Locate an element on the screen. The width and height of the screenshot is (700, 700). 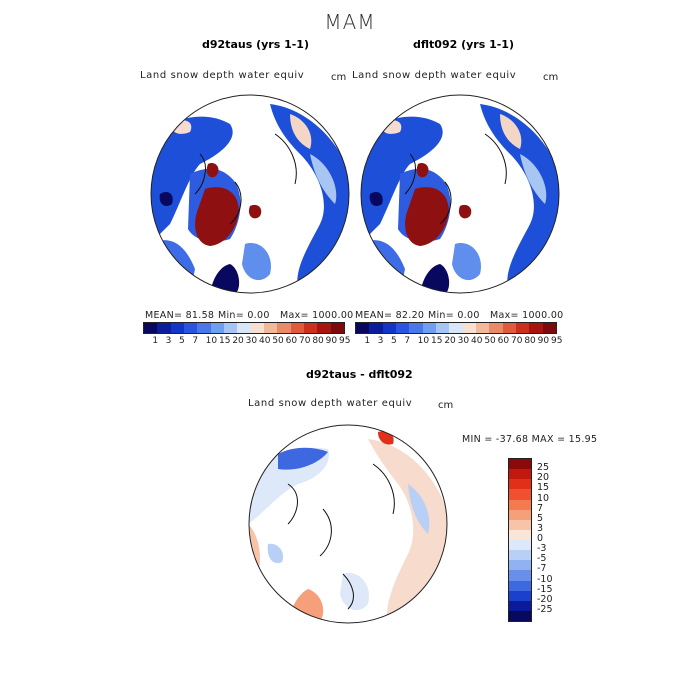
panel-2-colorbar is located at coordinates (456, 328).